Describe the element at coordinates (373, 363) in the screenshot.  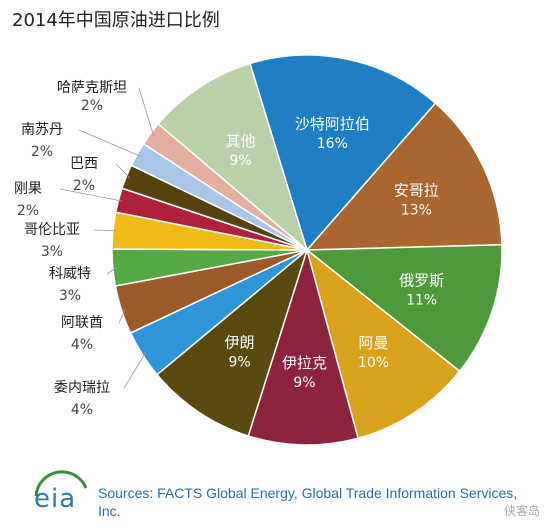
I see `slice-value: 10%` at that location.